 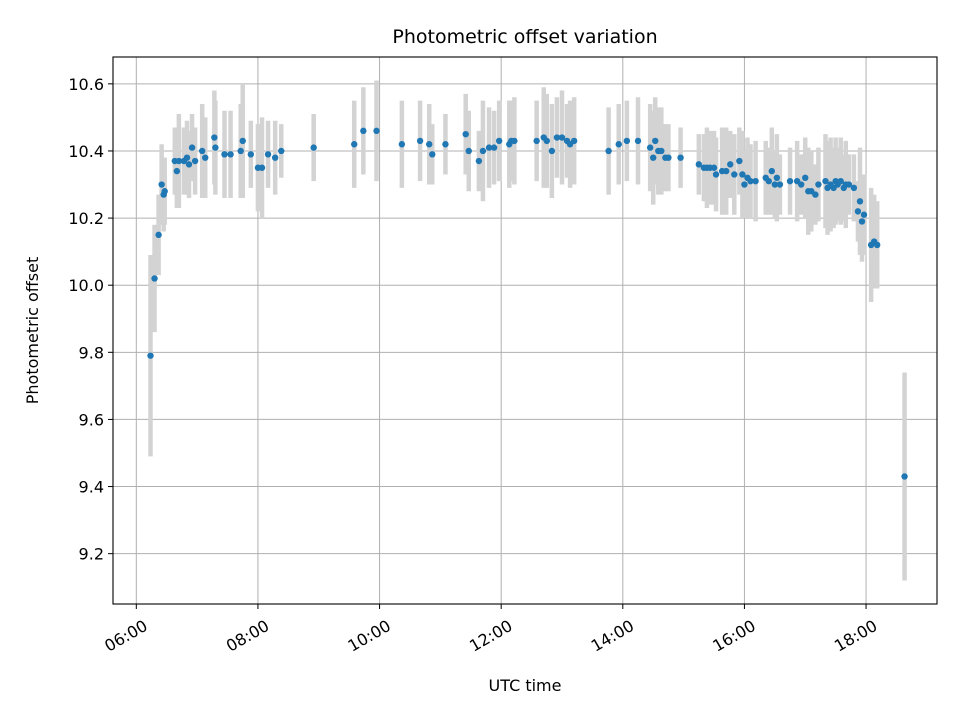 What do you see at coordinates (90, 319) in the screenshot?
I see `y-axis-ticks: 9.2 9.4 9.6 9.8 10.0 10.2 10.4 10.6` at bounding box center [90, 319].